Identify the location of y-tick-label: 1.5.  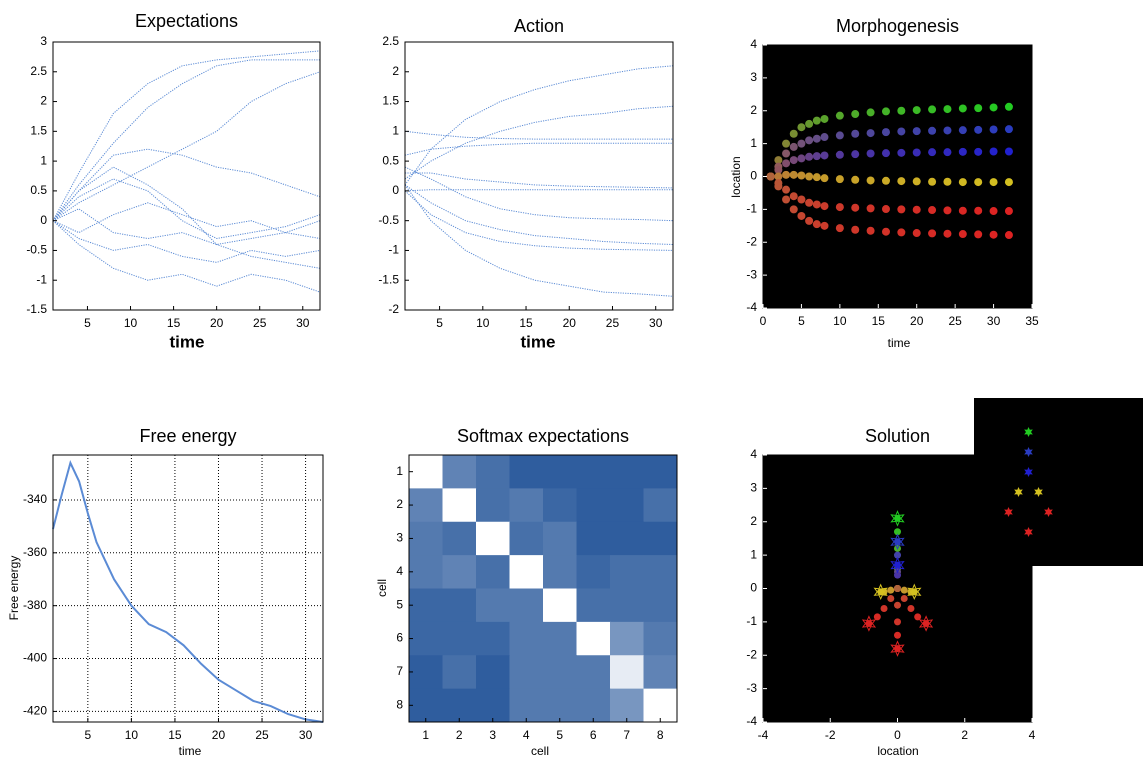
(38, 131).